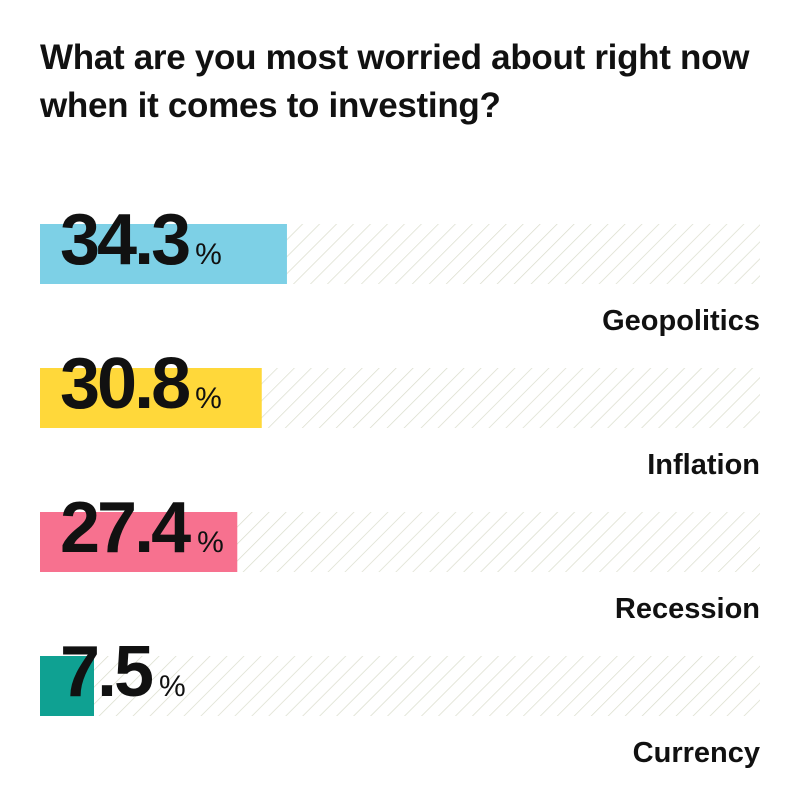 The image size is (800, 800). What do you see at coordinates (703, 465) in the screenshot?
I see `category-label-inflation: Inflation` at bounding box center [703, 465].